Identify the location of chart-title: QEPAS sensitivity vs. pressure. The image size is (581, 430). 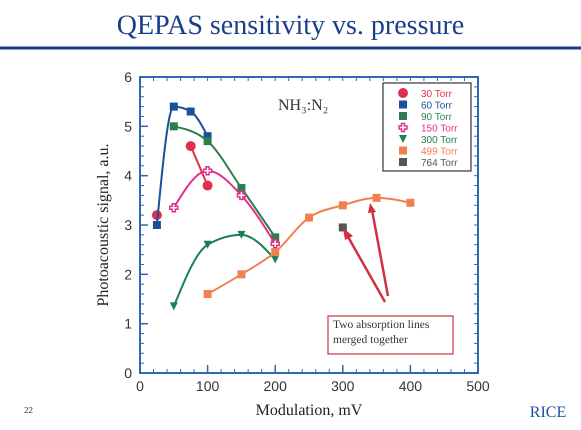
(290, 25).